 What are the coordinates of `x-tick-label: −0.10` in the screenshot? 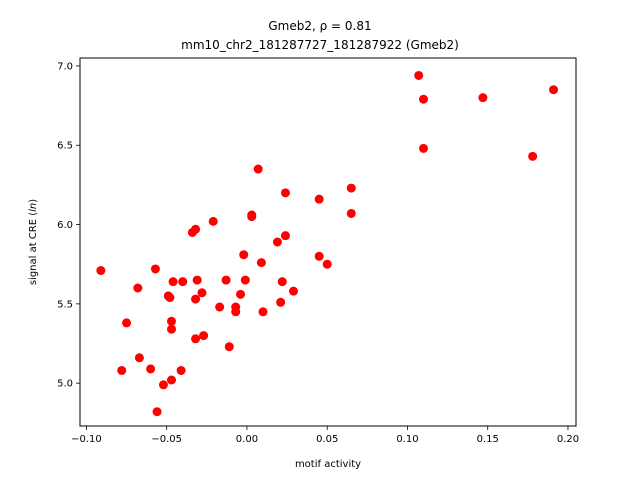 It's located at (86, 439).